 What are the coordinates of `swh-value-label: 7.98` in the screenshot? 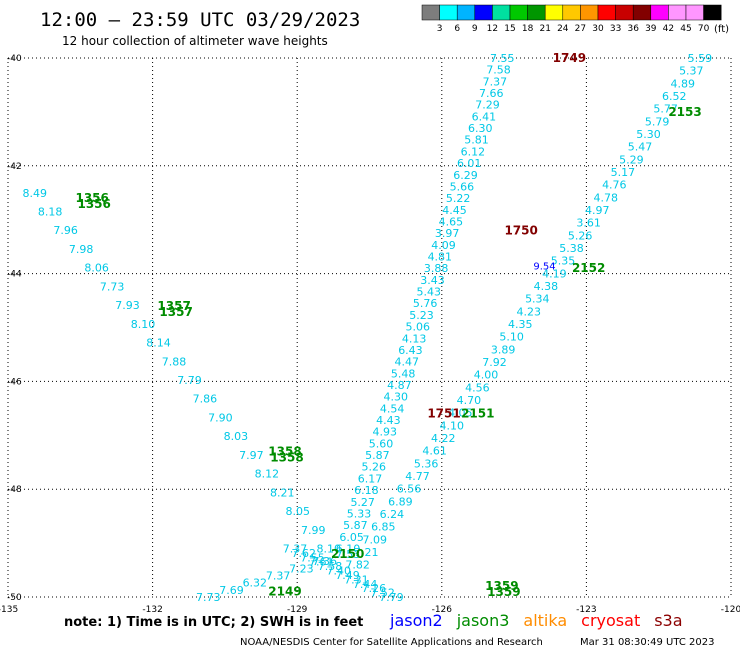 It's located at (81, 249).